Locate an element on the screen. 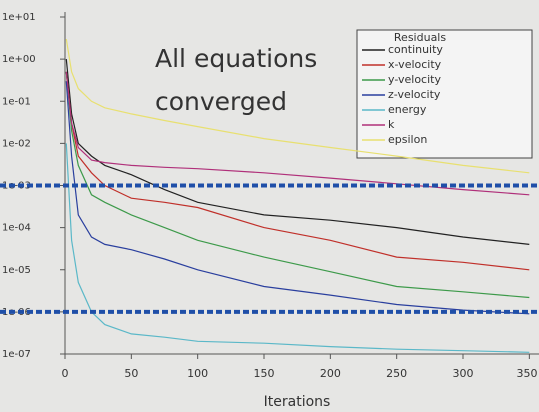 The height and width of the screenshot is (412, 539). legend-box is located at coordinates (444, 94).